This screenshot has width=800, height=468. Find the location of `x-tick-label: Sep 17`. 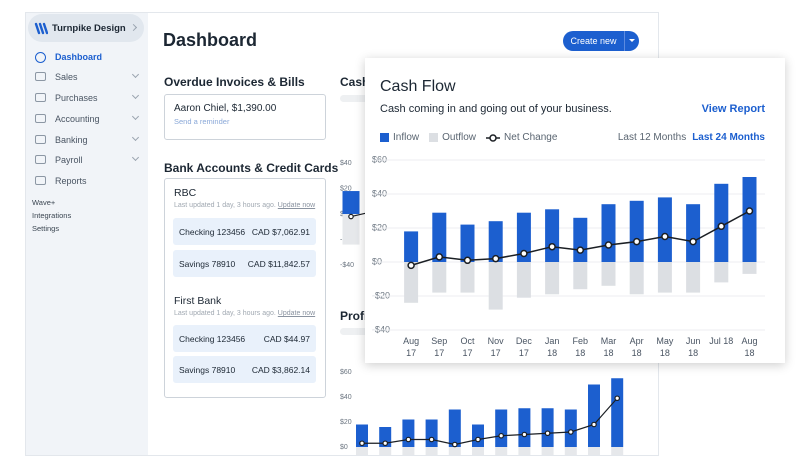

x-tick-label: Sep 17 is located at coordinates (439, 347).